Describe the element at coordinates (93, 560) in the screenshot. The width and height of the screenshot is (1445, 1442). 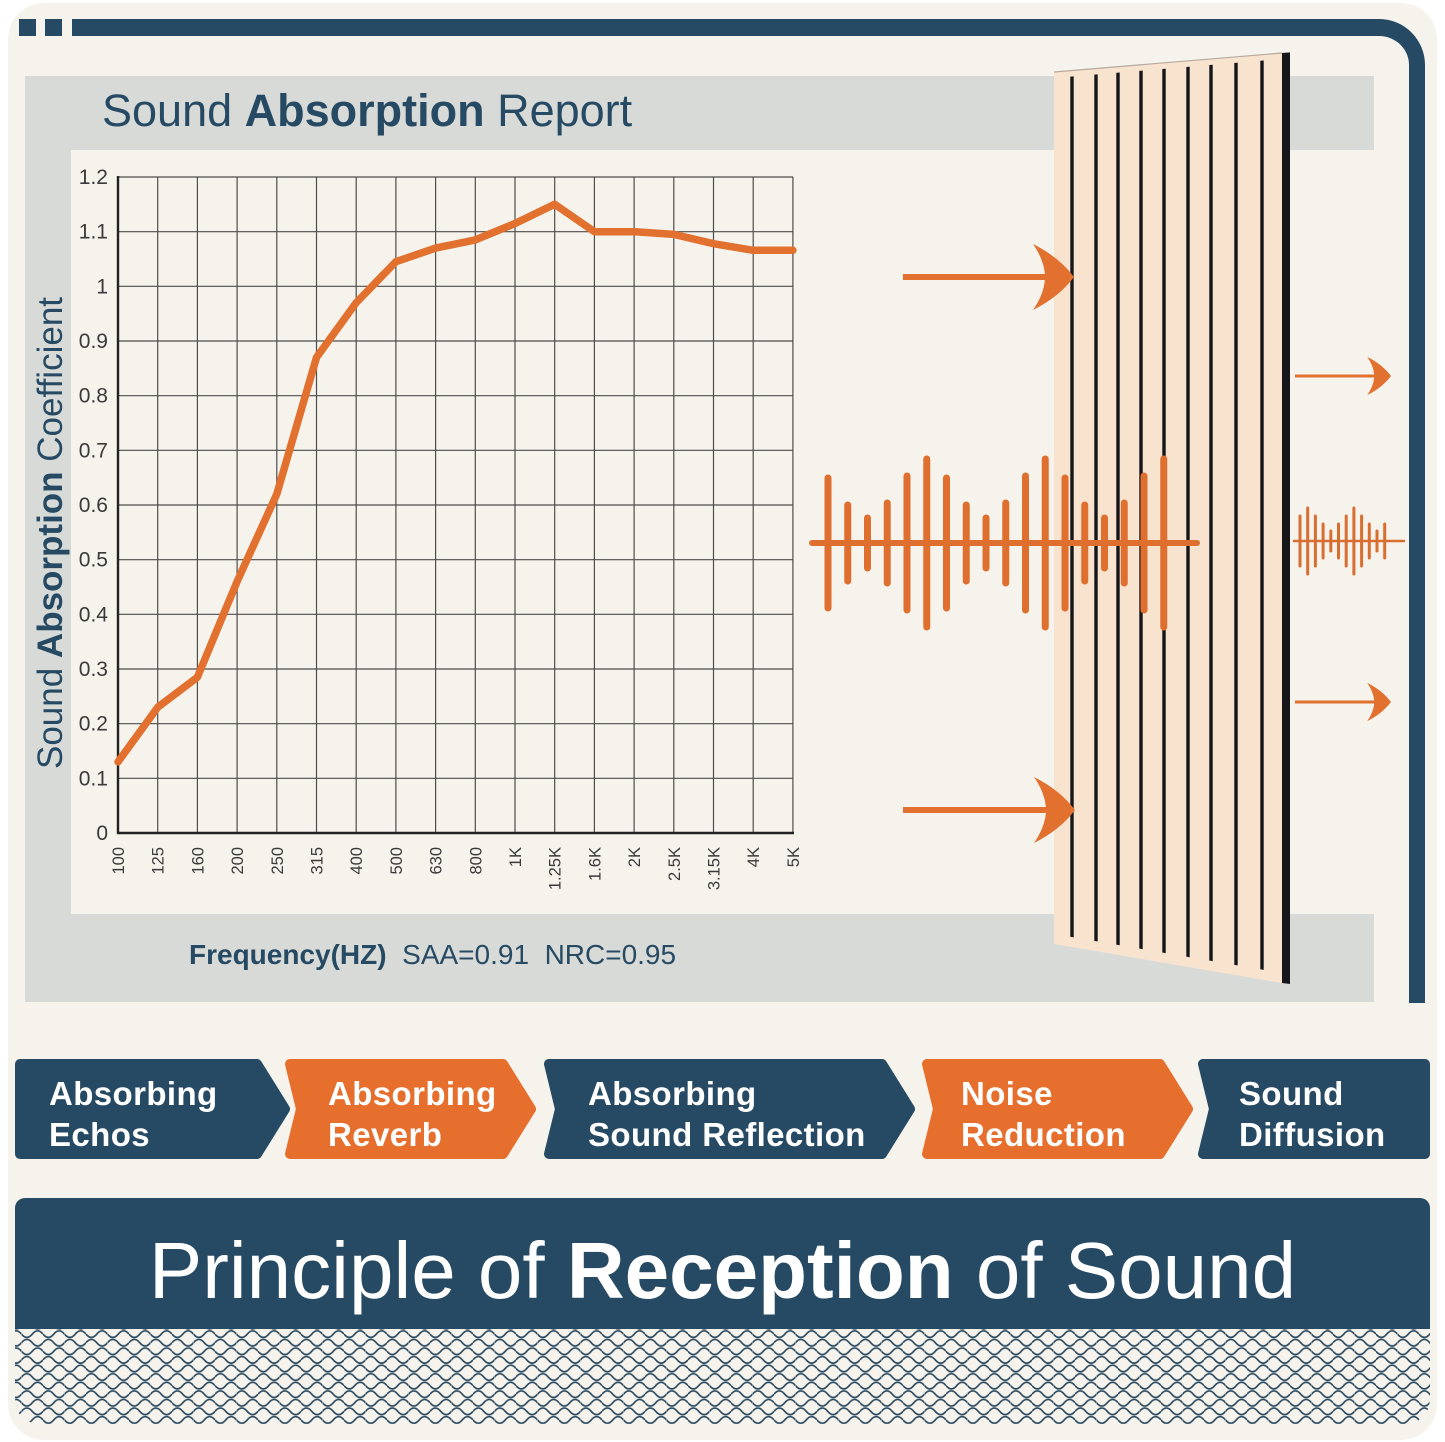
I see `svg-text: 0.5` at that location.